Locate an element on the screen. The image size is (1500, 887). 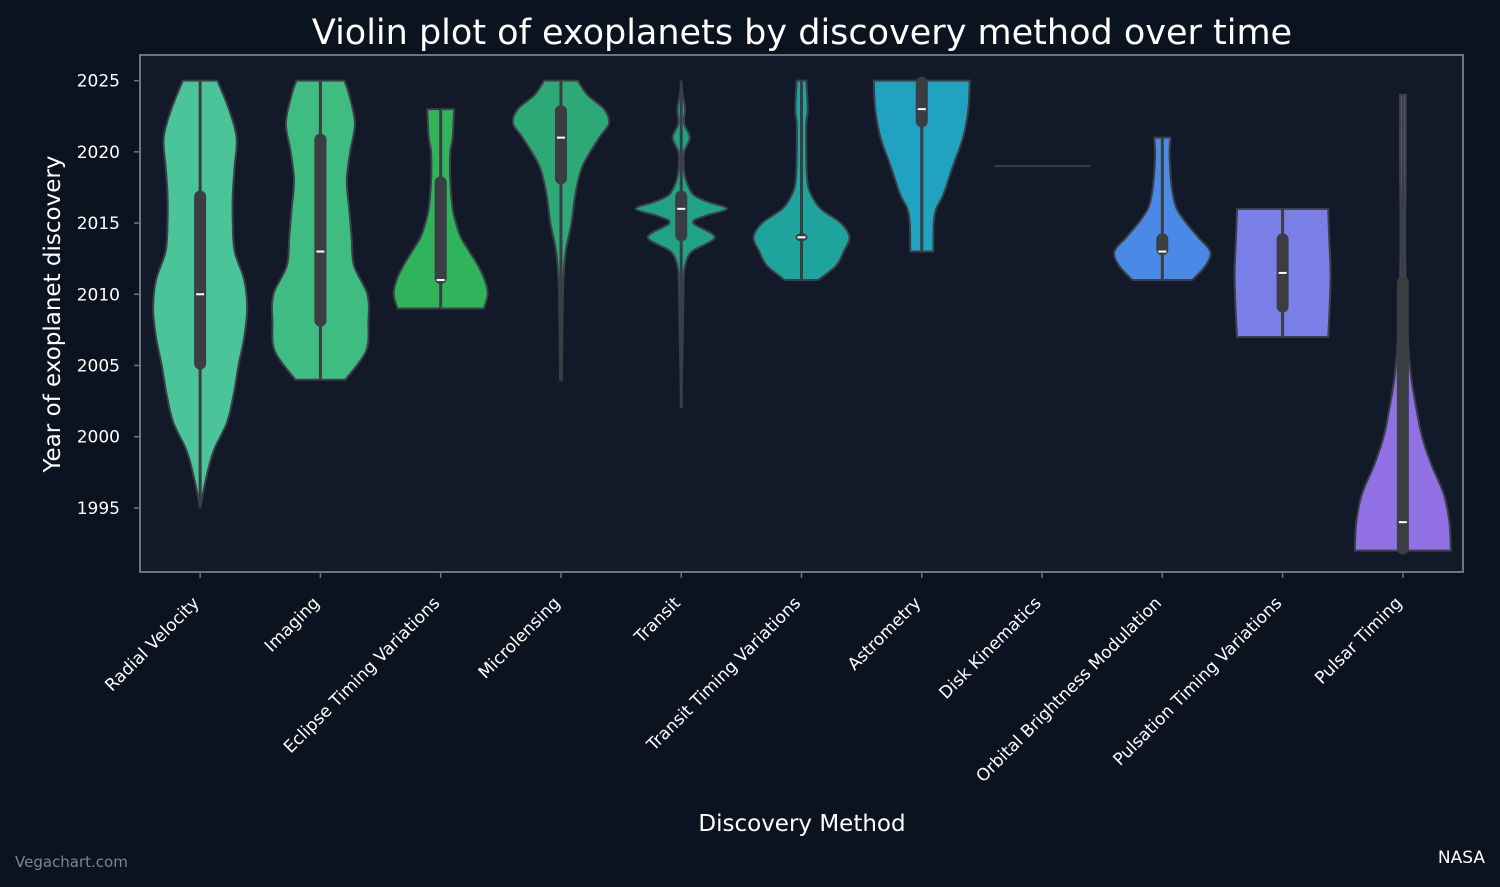
violin-microlensing is located at coordinates (561, 230).